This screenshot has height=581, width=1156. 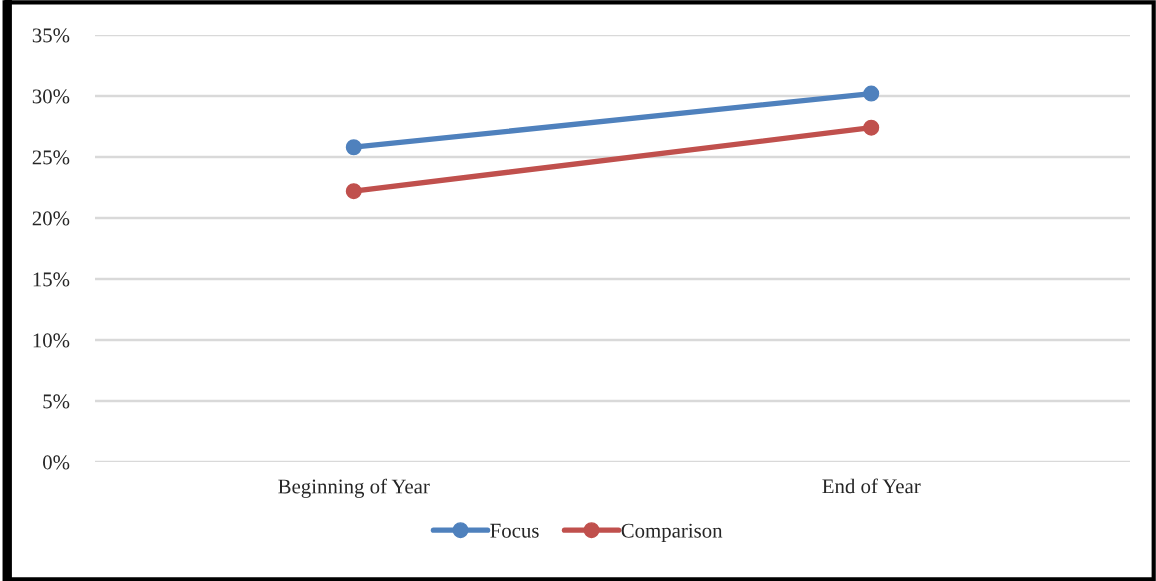 I want to click on y-tick-label: 5%, so click(x=56, y=401).